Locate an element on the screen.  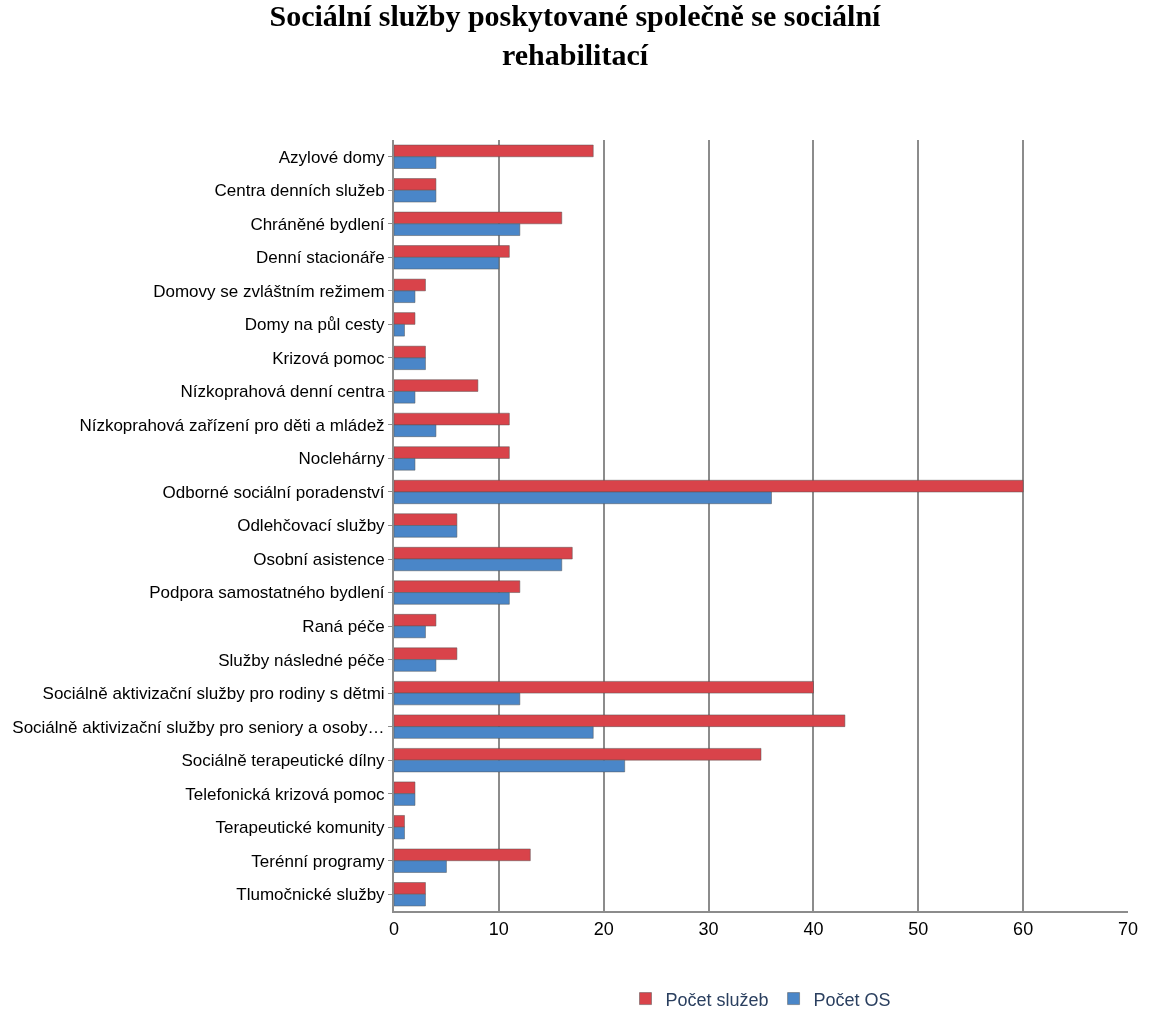
y-tick-label: Služby následné péče is located at coordinates (301, 660).